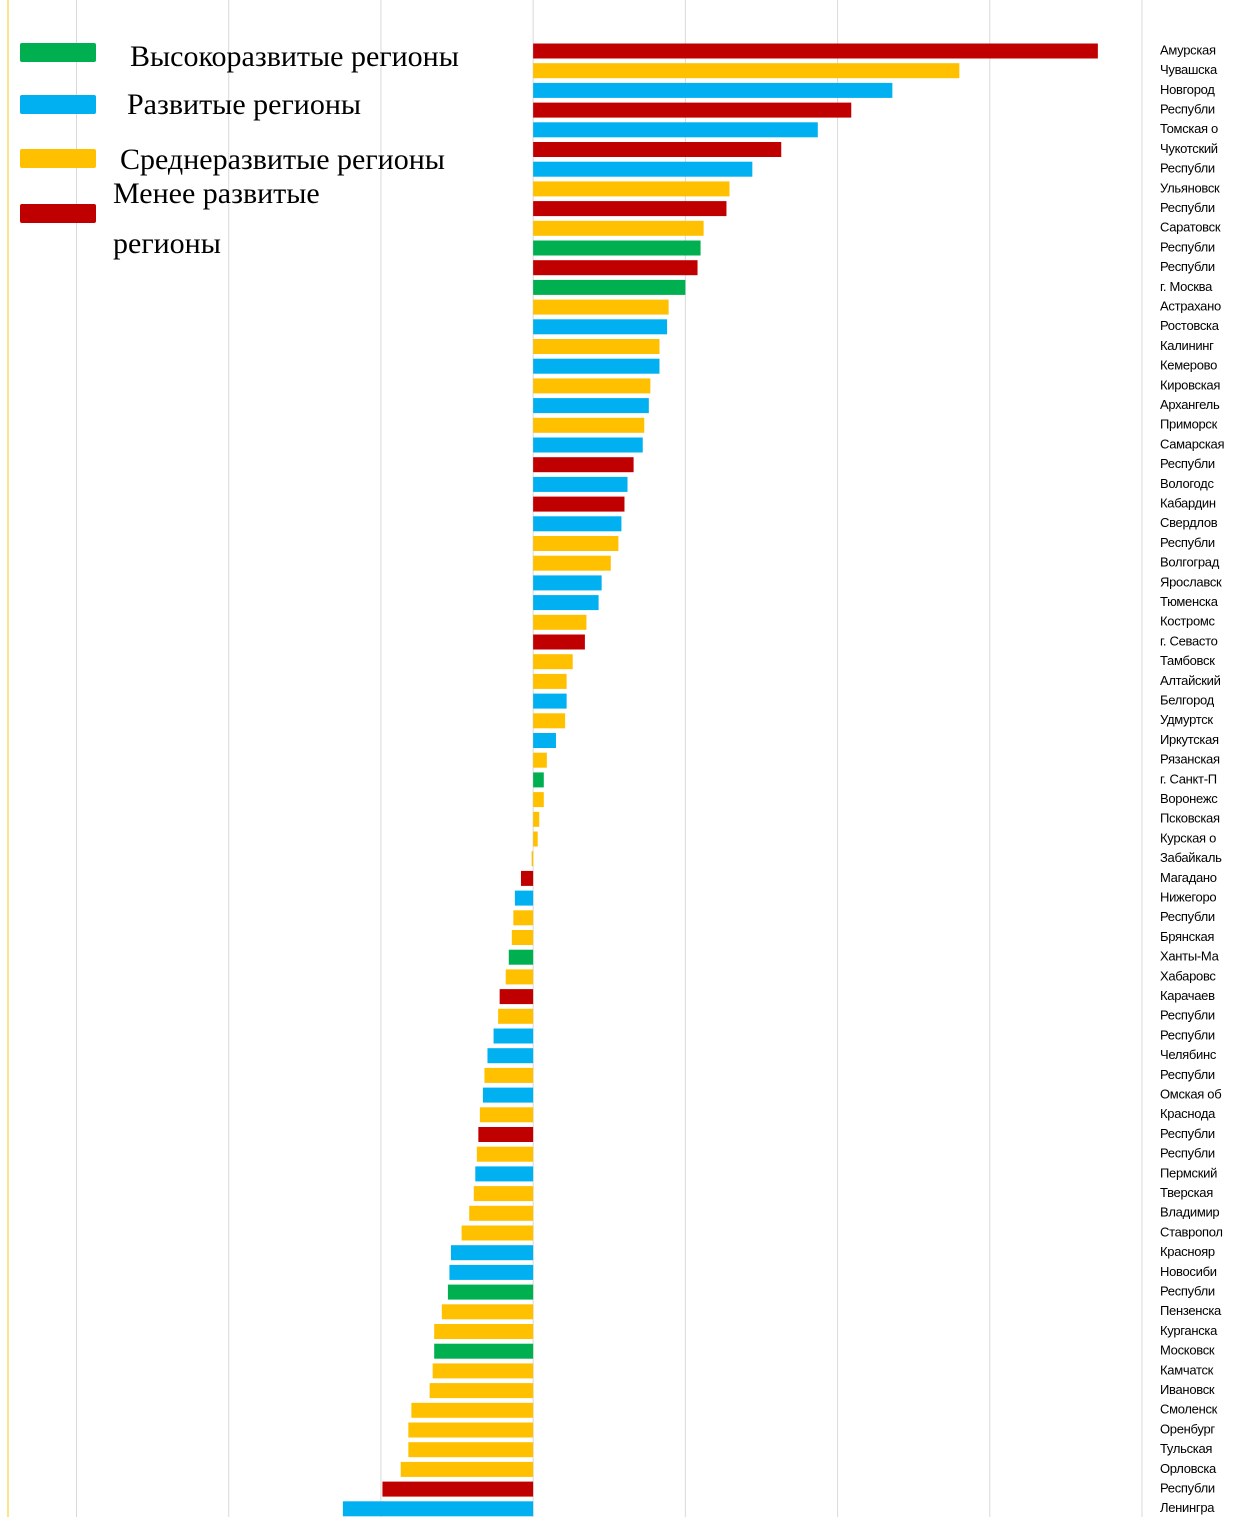  I want to click on category-label: Кабардин, so click(1188, 503).